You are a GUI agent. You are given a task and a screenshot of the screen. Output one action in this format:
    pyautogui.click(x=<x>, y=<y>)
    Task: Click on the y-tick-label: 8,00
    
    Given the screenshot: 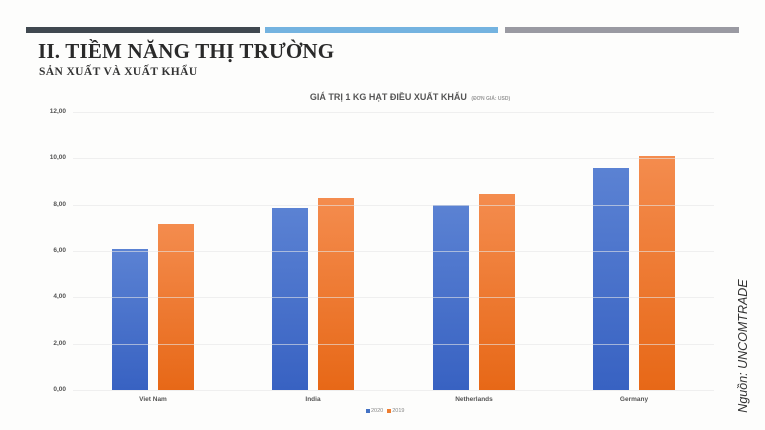 What is the action you would take?
    pyautogui.click(x=59, y=204)
    